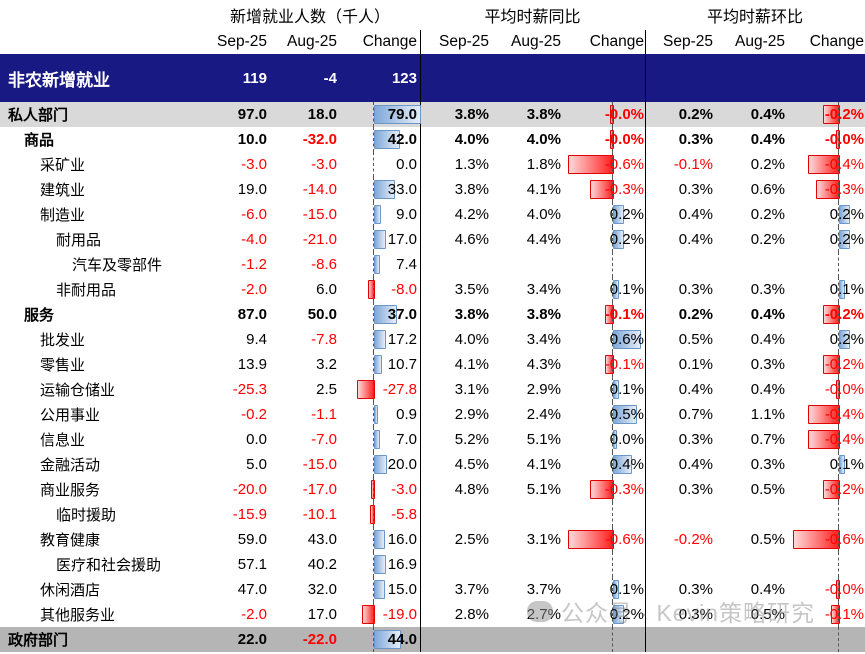  What do you see at coordinates (319, 139) in the screenshot?
I see `cell-value: -32.0` at bounding box center [319, 139].